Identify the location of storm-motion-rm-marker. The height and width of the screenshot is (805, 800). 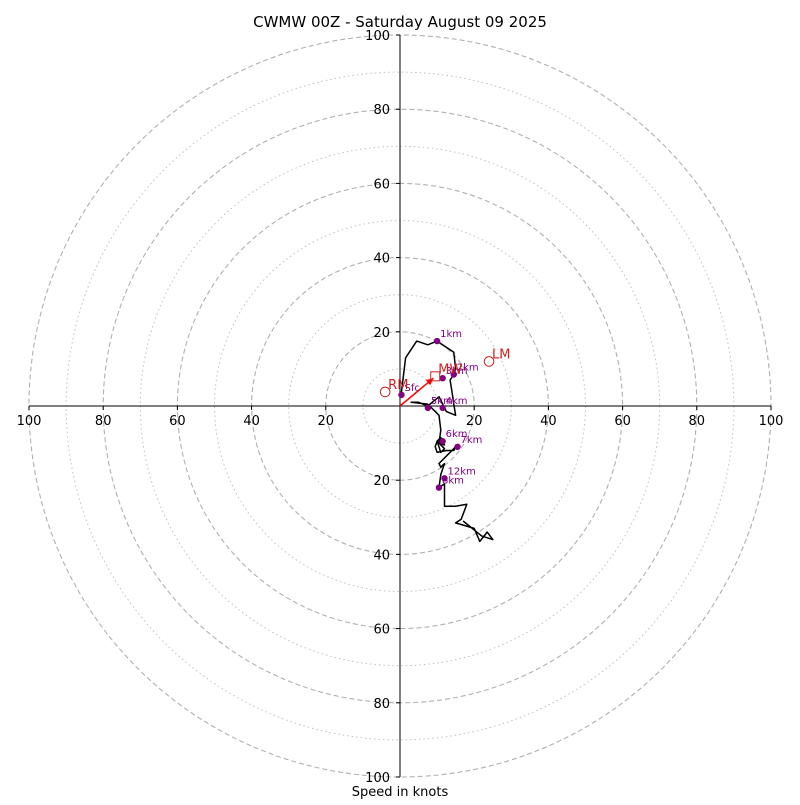
(385, 392).